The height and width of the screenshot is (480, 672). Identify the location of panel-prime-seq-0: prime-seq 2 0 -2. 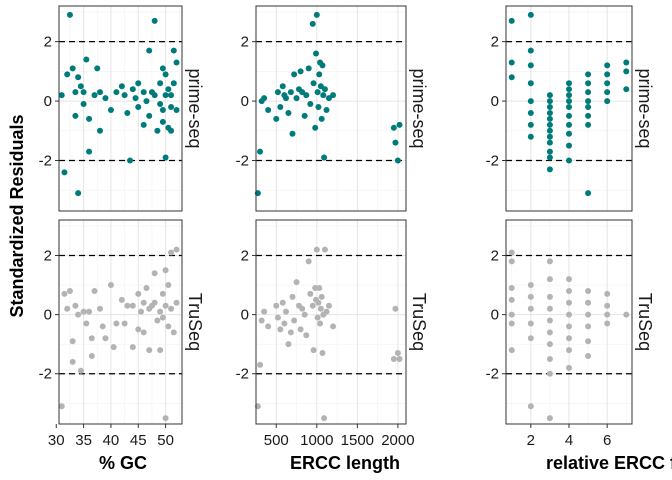
(122, 108).